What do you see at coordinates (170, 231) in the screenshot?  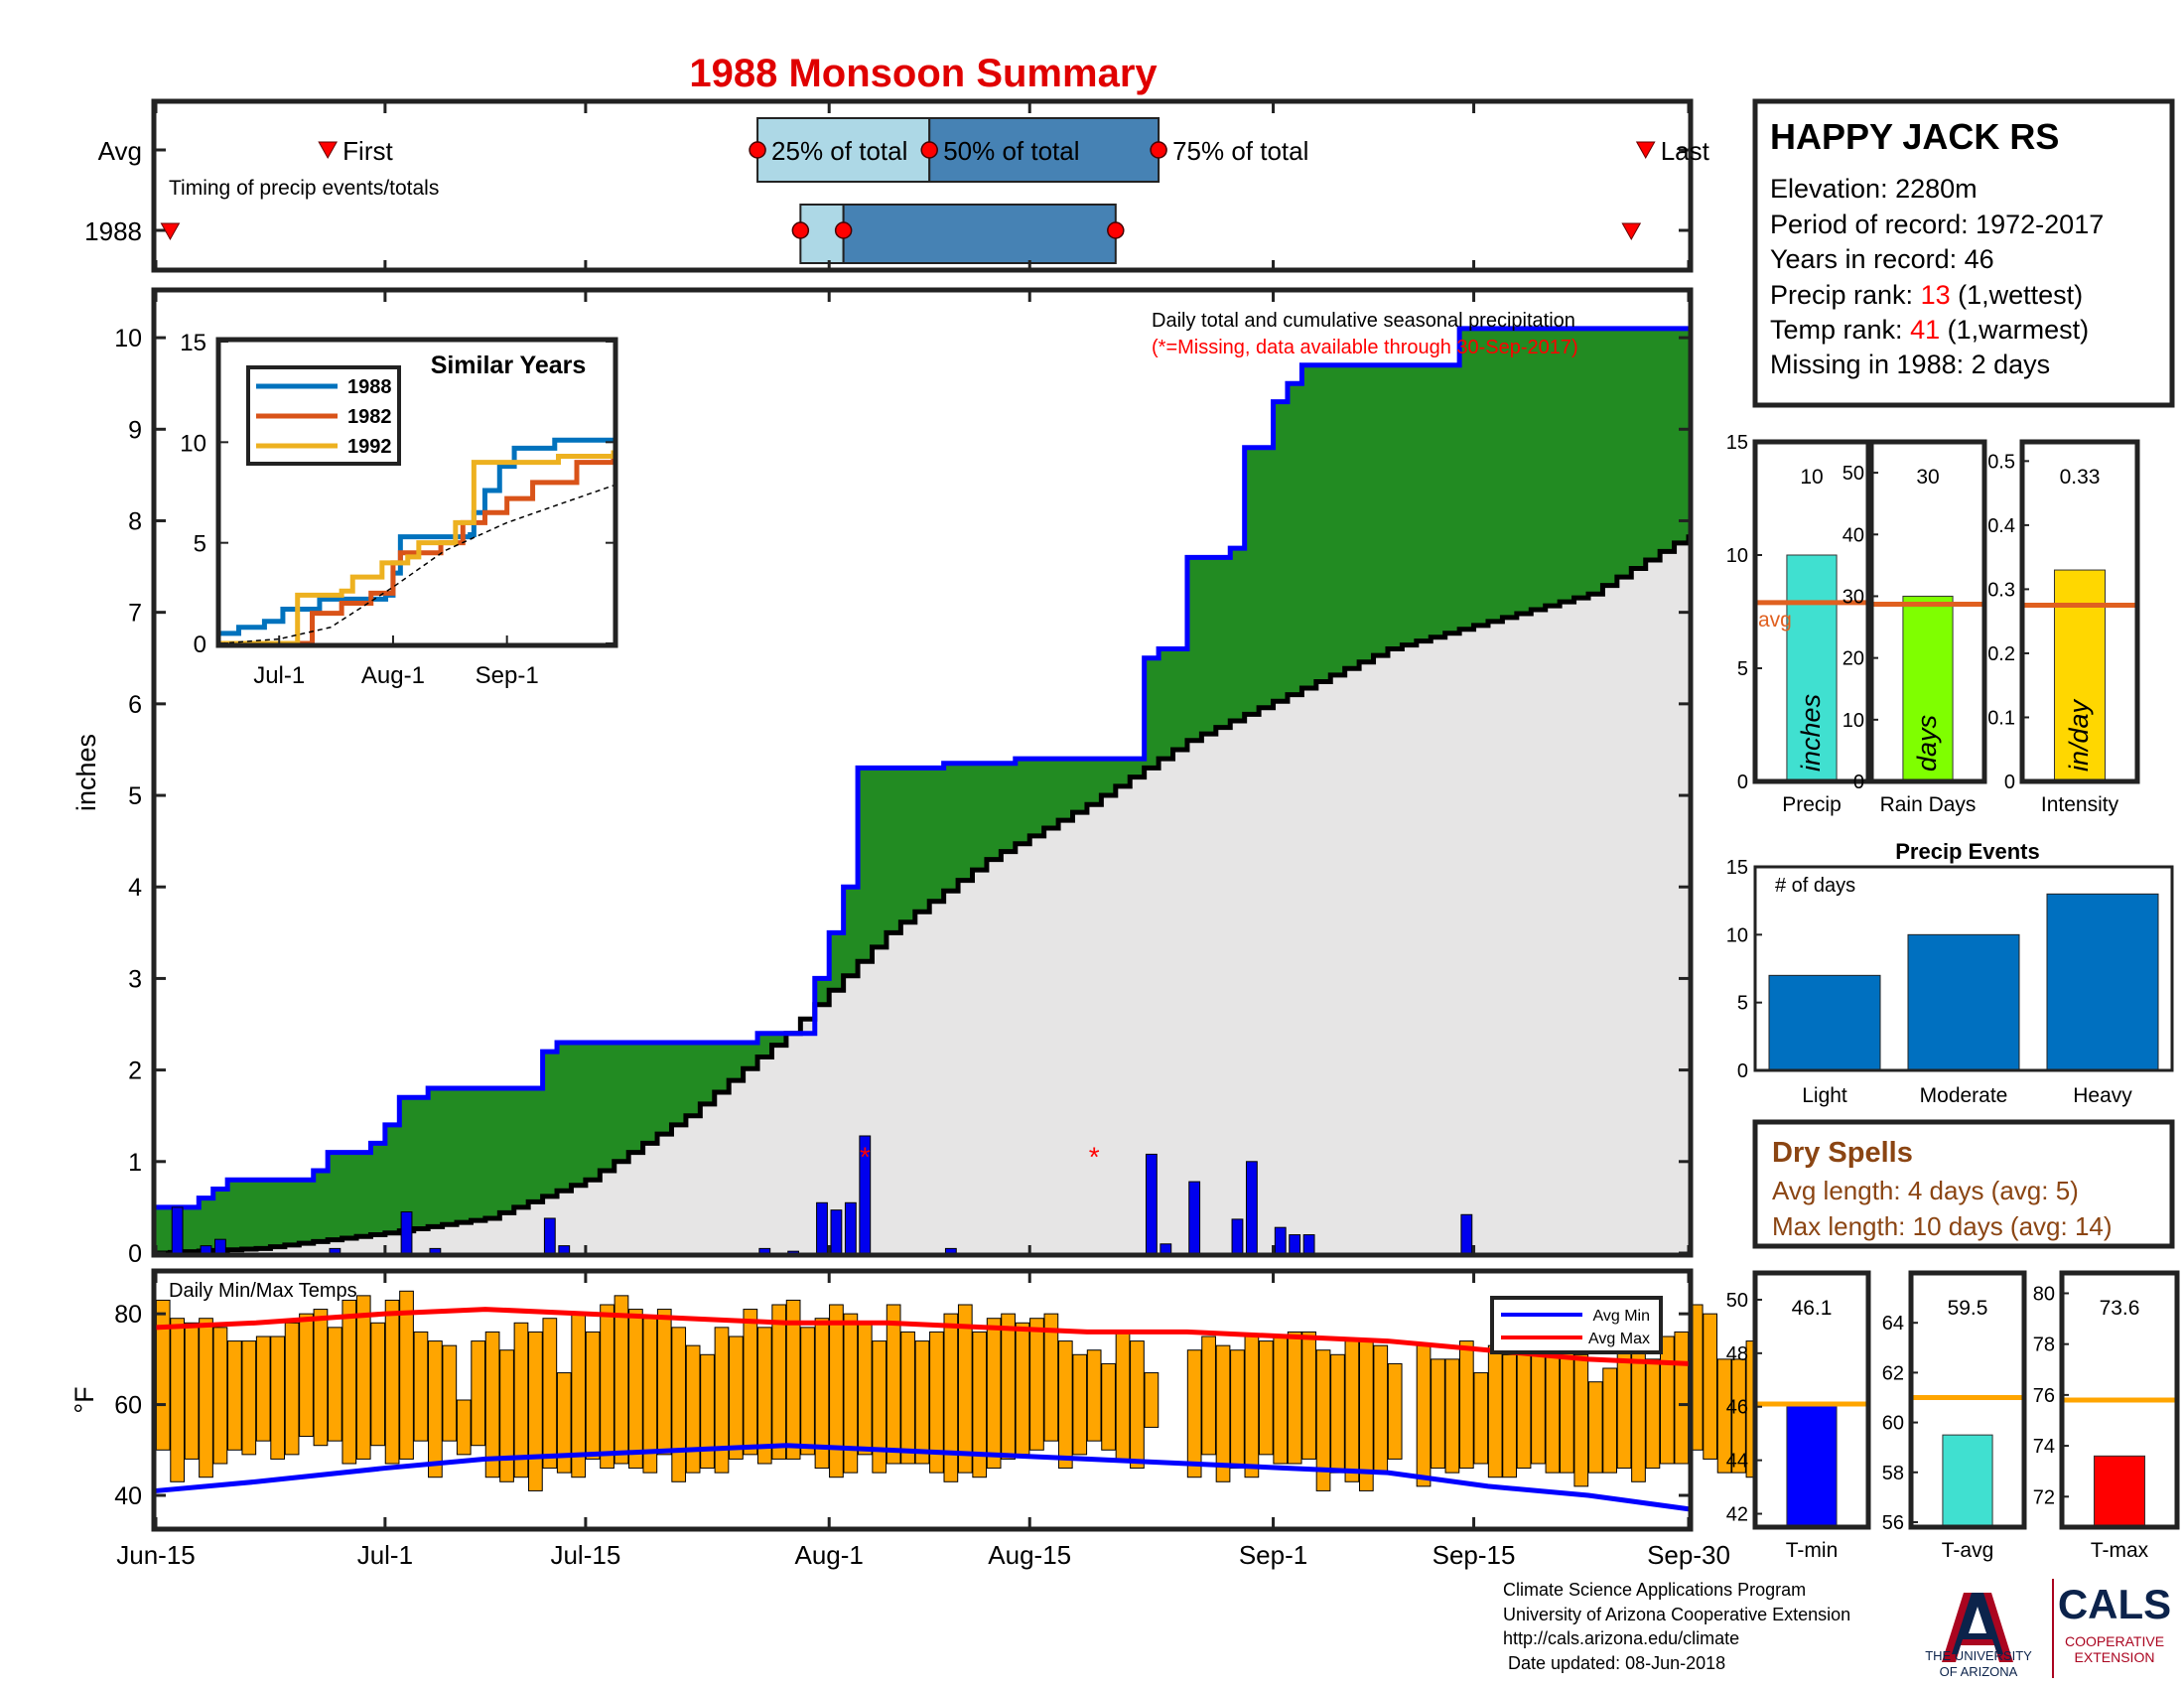 I see `year-first-marker` at bounding box center [170, 231].